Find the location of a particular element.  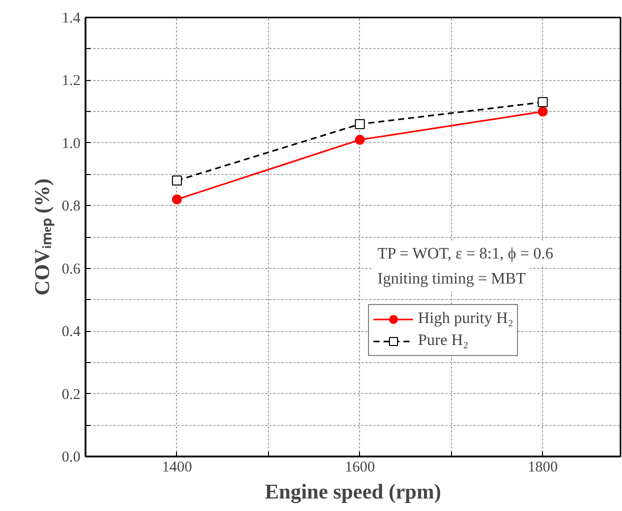

legend-label: Pure H₂ is located at coordinates (443, 341).